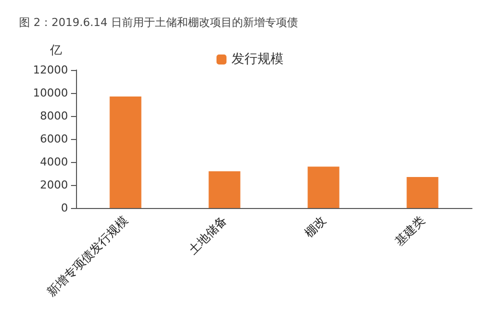 The width and height of the screenshot is (500, 321). What do you see at coordinates (54, 139) in the screenshot?
I see `y-tick-label: 6000` at bounding box center [54, 139].